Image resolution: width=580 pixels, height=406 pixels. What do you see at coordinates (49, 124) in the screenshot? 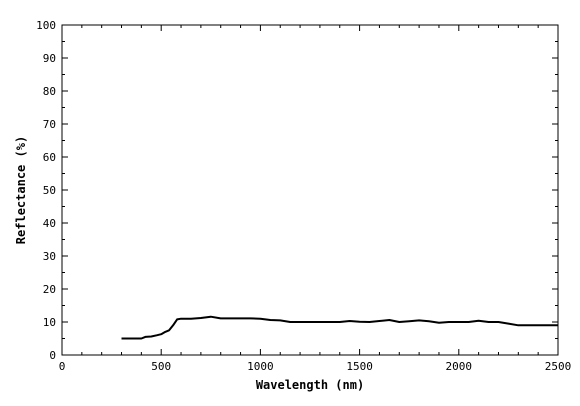
I see `y-tick-label: 70` at bounding box center [49, 124].